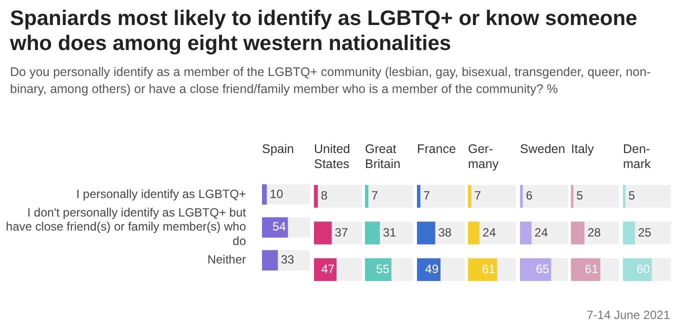 The image size is (680, 333). What do you see at coordinates (332, 156) in the screenshot?
I see `chart-title: United States` at bounding box center [332, 156].